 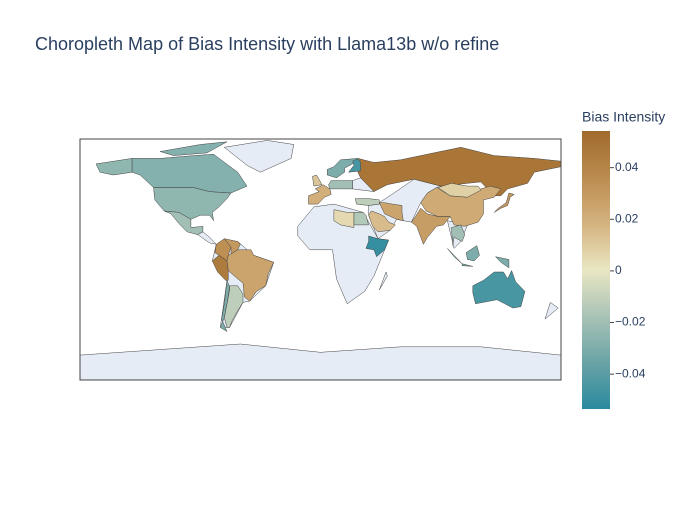 I want to click on colorbar-tick-label: −0.02, so click(x=630, y=322).